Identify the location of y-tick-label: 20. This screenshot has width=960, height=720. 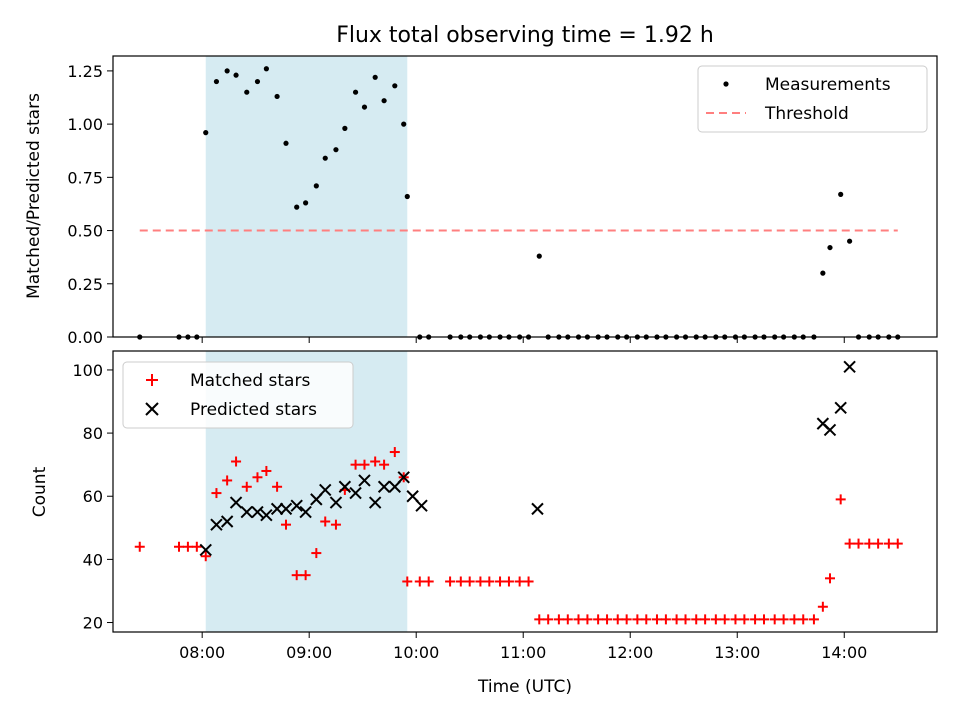
(93, 623).